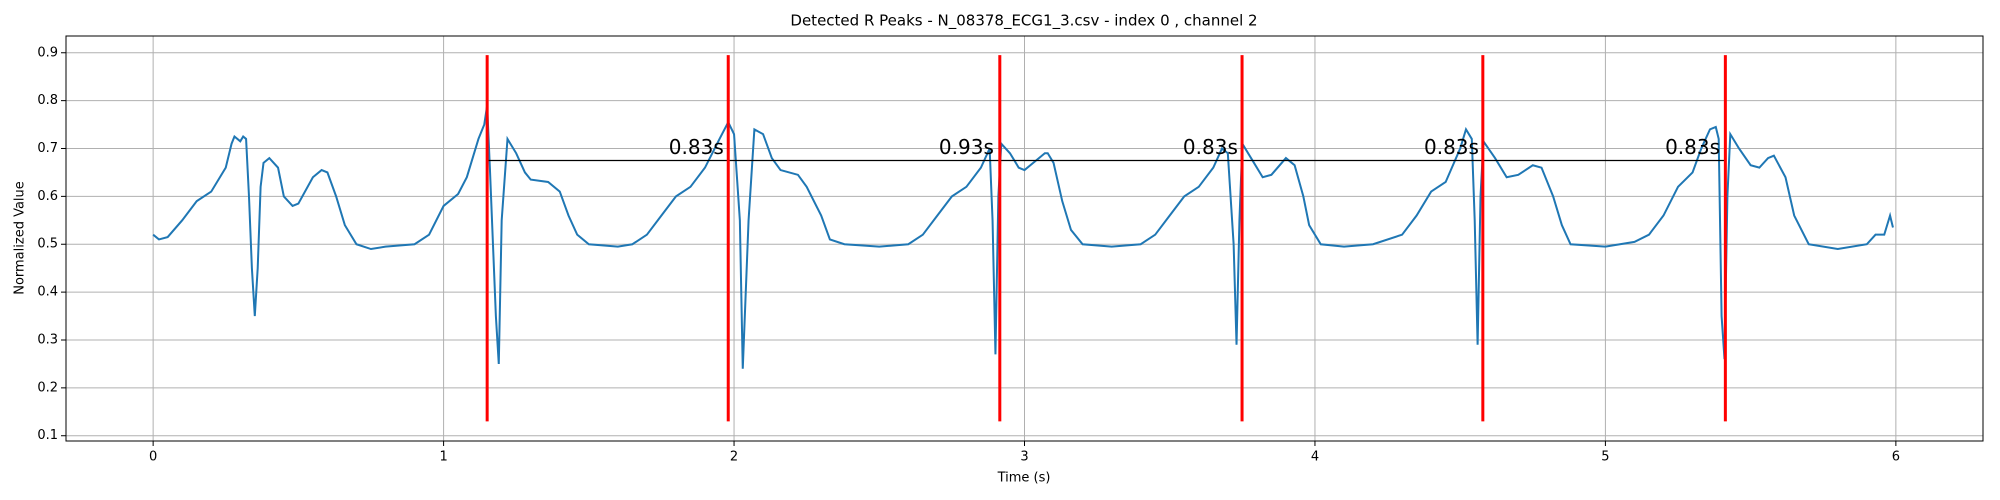  What do you see at coordinates (734, 457) in the screenshot?
I see `x-tick-label: 2` at bounding box center [734, 457].